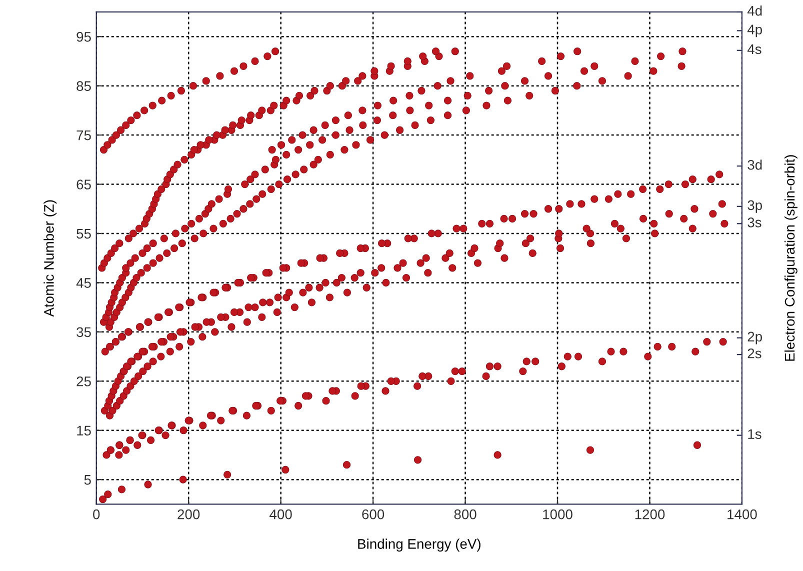  What do you see at coordinates (83, 86) in the screenshot?
I see `y-tick-label: 85` at bounding box center [83, 86].